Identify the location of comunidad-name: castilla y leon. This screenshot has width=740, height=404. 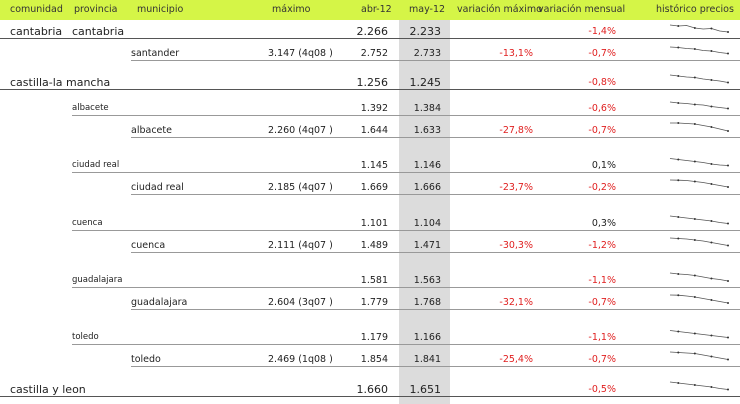
(48, 389).